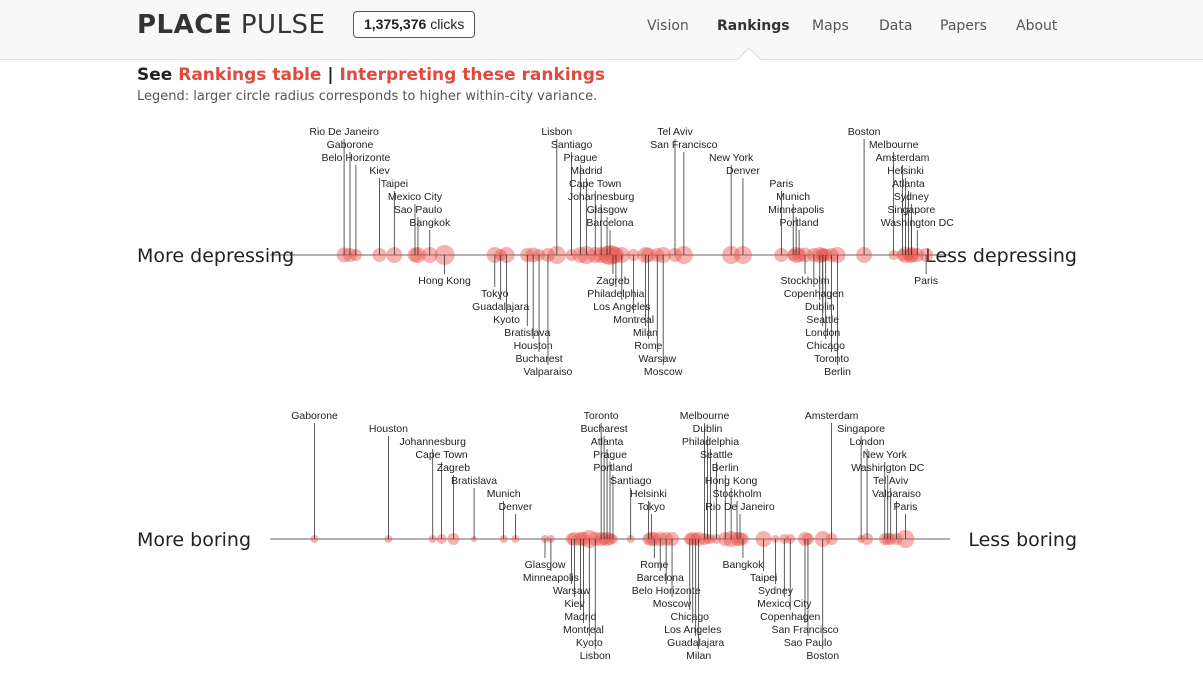 This screenshot has height=686, width=1203. I want to click on city-label: Valparaiso, so click(548, 372).